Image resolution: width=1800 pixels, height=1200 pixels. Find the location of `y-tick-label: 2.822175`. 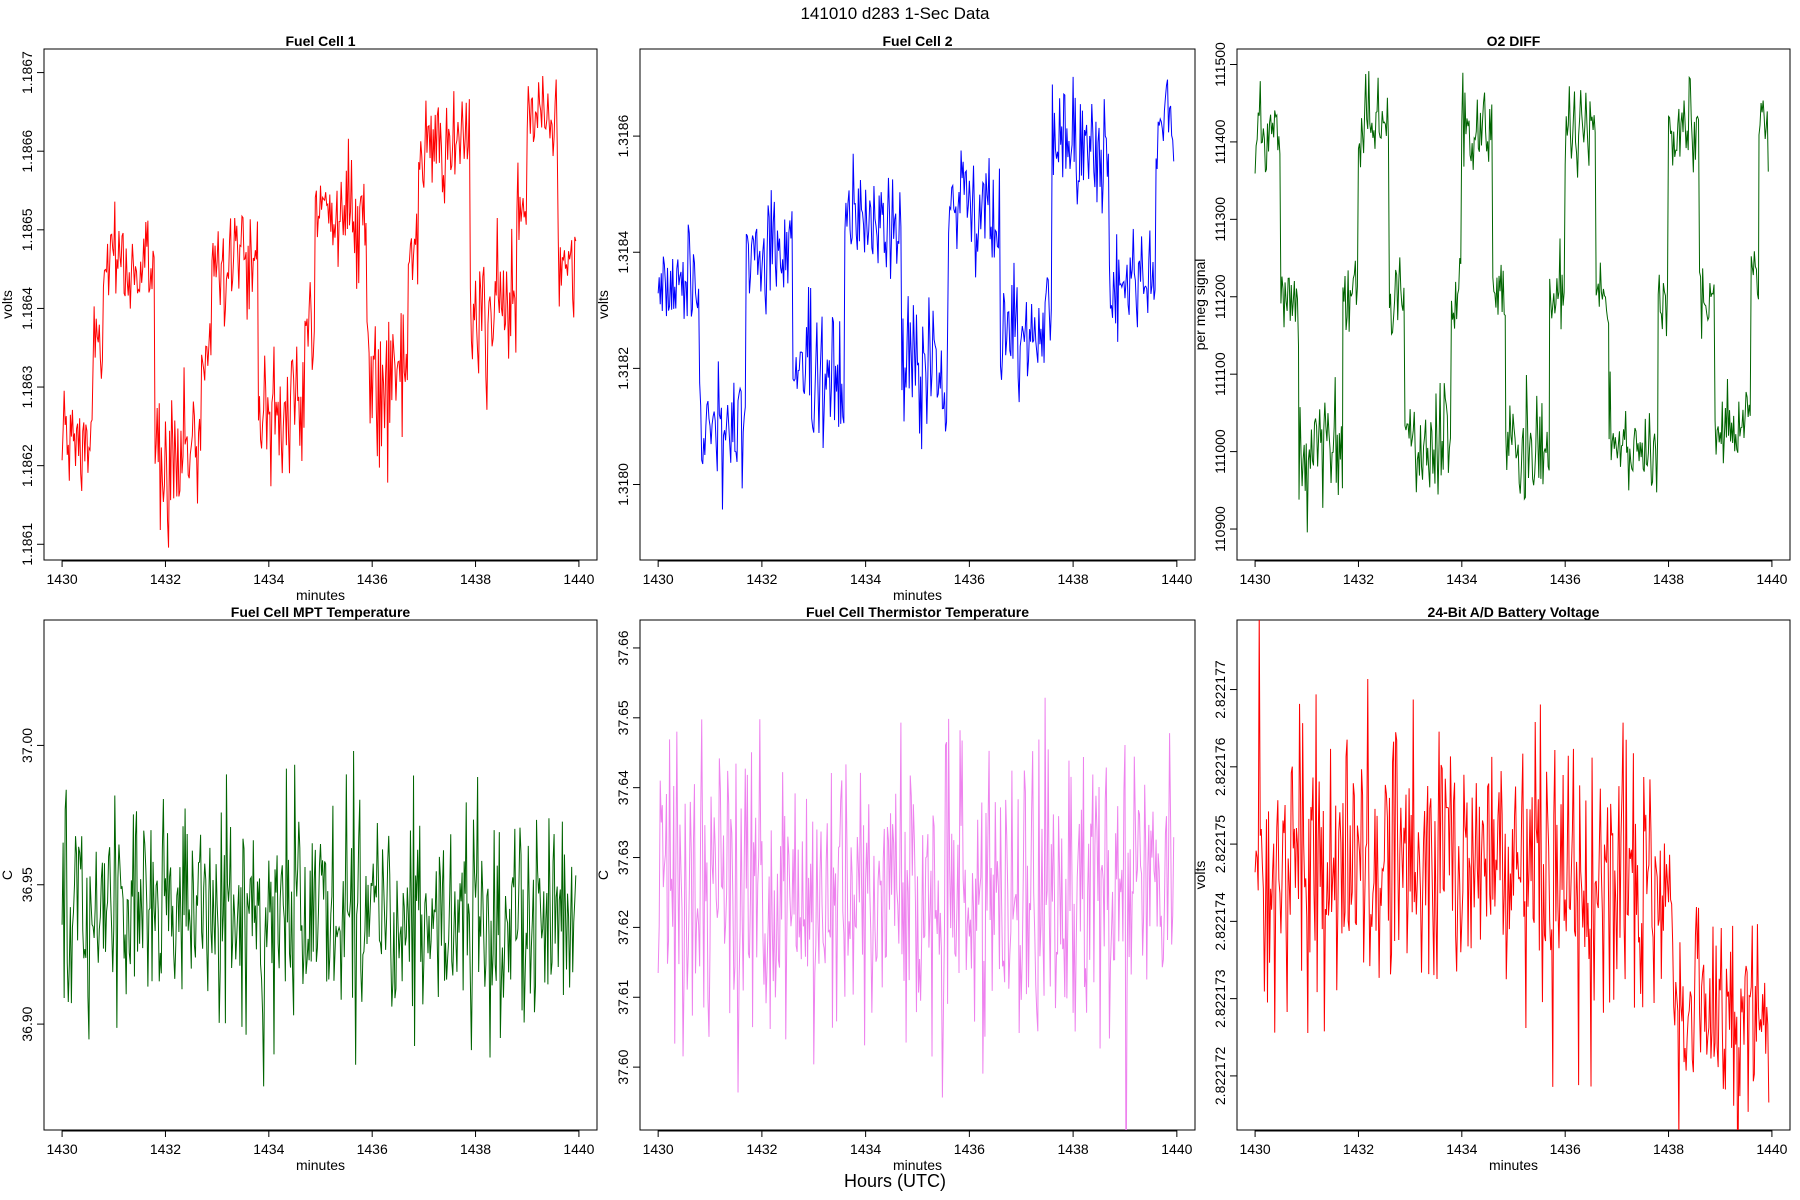

y-tick-label: 2.822175 is located at coordinates (1220, 844).